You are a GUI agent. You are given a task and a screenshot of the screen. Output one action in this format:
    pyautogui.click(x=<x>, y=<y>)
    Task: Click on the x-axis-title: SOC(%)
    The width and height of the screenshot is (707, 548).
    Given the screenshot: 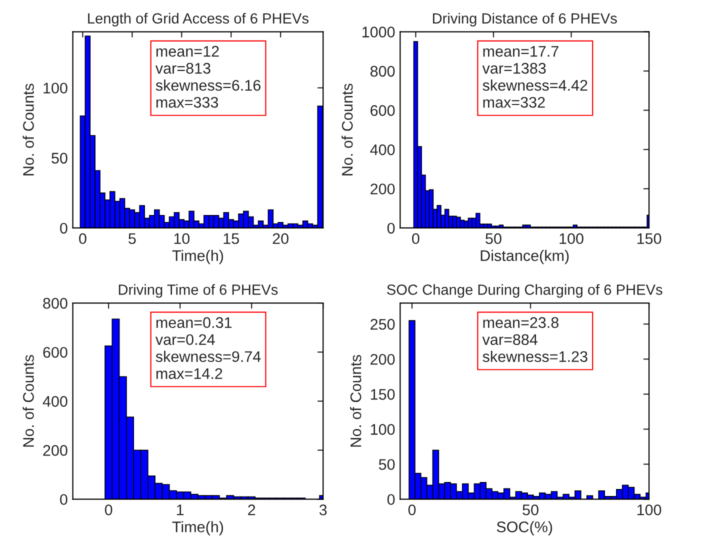 What is the action you would take?
    pyautogui.click(x=524, y=528)
    